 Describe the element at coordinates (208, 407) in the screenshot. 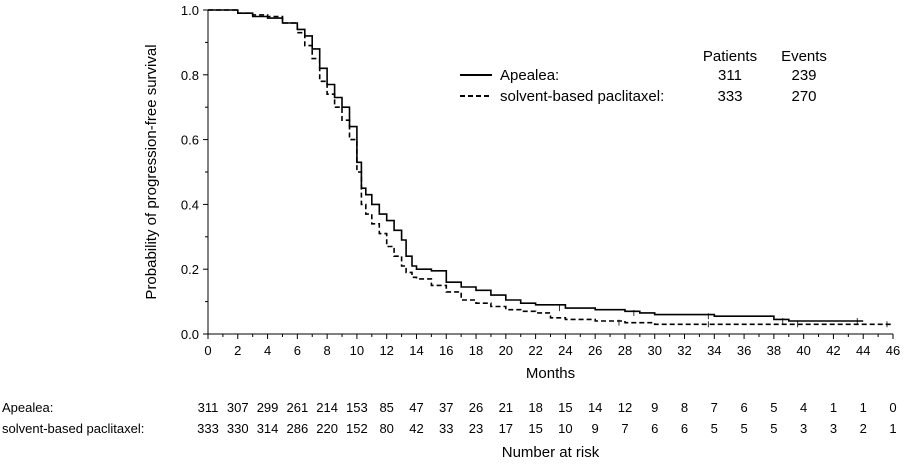

I see `risk-value: 311` at that location.